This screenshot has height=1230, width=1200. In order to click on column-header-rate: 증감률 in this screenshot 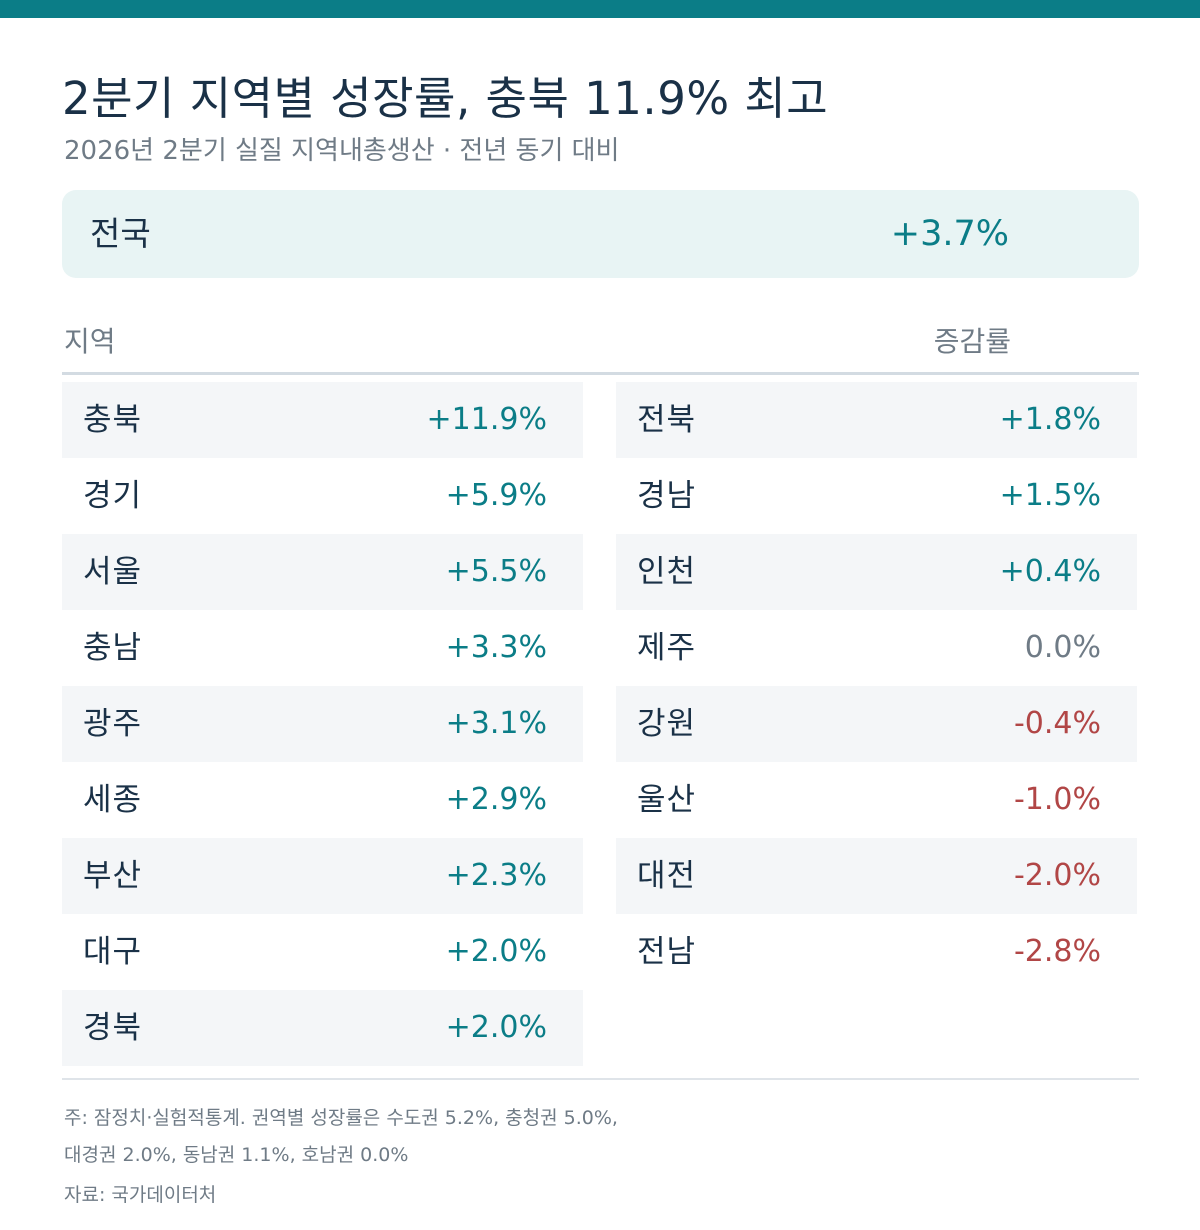, I will do `click(972, 341)`.